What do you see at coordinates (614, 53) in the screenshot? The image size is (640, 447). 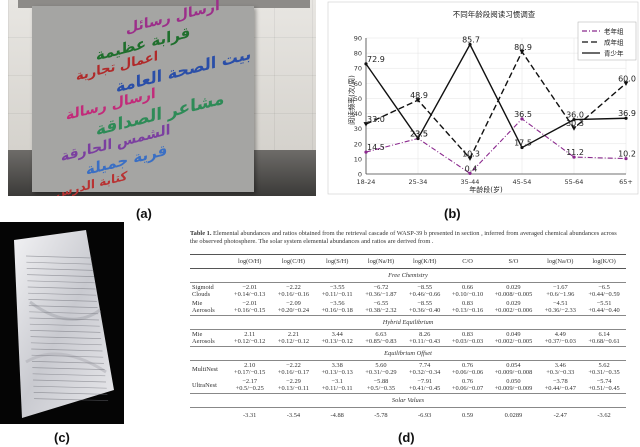 I see `legend-label: 青少年` at bounding box center [614, 53].